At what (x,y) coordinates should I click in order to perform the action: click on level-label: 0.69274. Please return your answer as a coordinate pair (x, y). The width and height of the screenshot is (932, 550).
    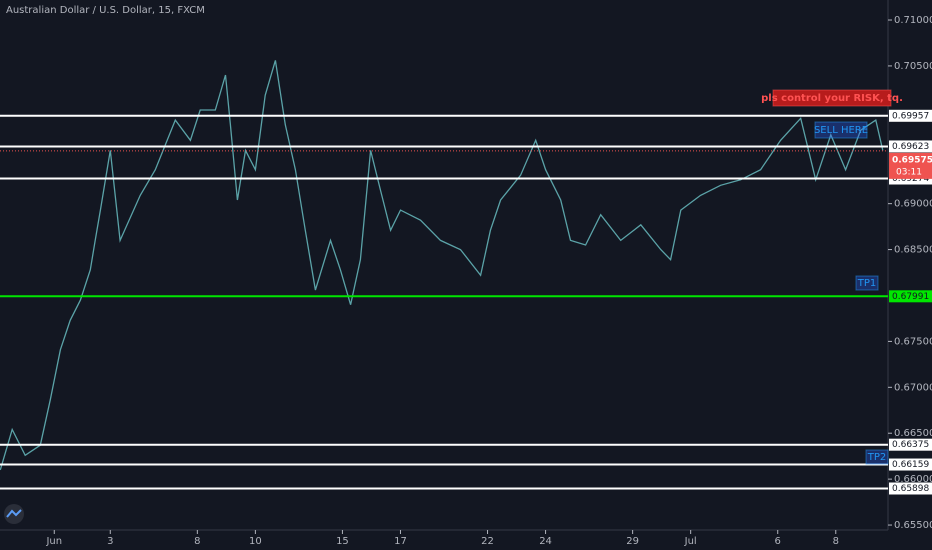
    Looking at the image, I should click on (910, 179).